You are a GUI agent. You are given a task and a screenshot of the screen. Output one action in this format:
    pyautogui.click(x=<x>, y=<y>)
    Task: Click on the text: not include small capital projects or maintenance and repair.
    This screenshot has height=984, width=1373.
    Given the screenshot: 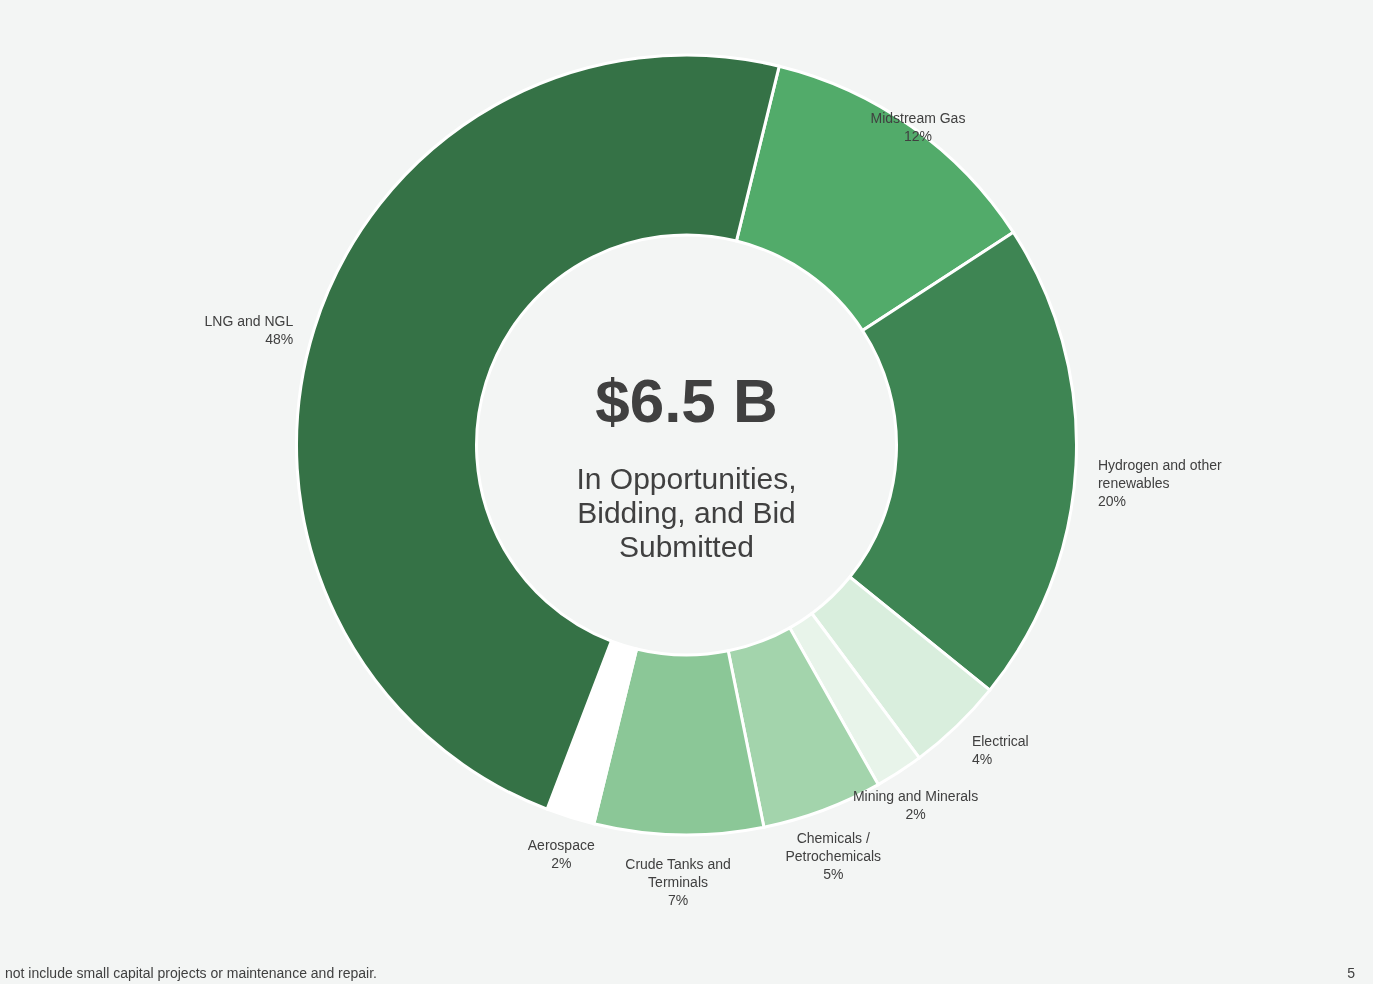 What is the action you would take?
    pyautogui.click(x=191, y=973)
    